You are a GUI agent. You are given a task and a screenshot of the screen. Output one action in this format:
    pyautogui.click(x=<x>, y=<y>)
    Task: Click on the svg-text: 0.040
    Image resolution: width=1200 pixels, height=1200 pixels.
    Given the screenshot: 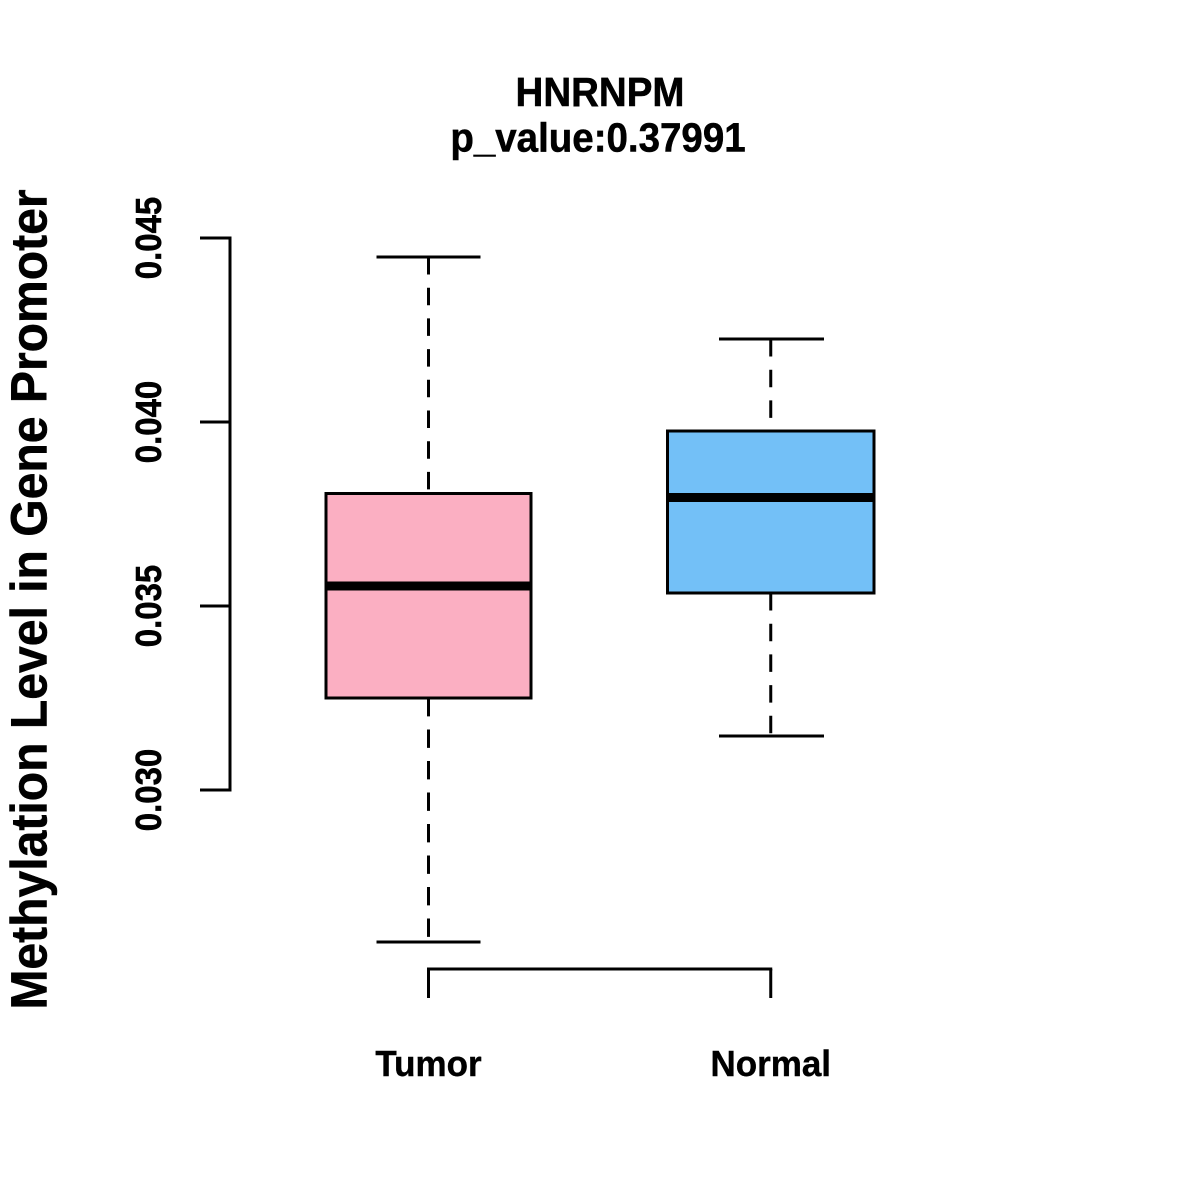 What is the action you would take?
    pyautogui.click(x=150, y=422)
    